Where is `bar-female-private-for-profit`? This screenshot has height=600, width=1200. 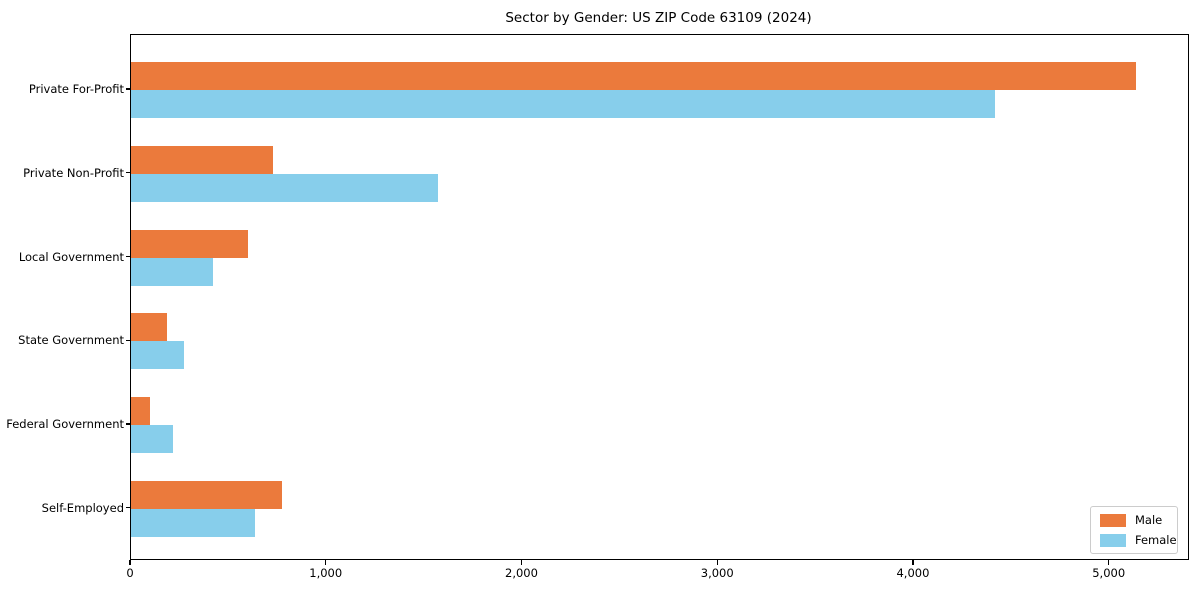
bar-female-private-for-profit is located at coordinates (563, 104).